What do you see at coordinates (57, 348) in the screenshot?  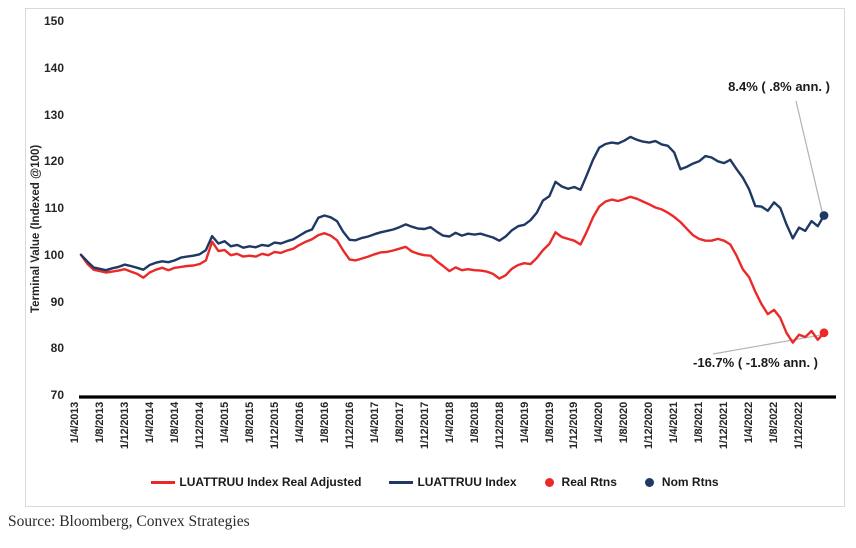 I see `y-axis-tick-label: 80` at bounding box center [57, 348].